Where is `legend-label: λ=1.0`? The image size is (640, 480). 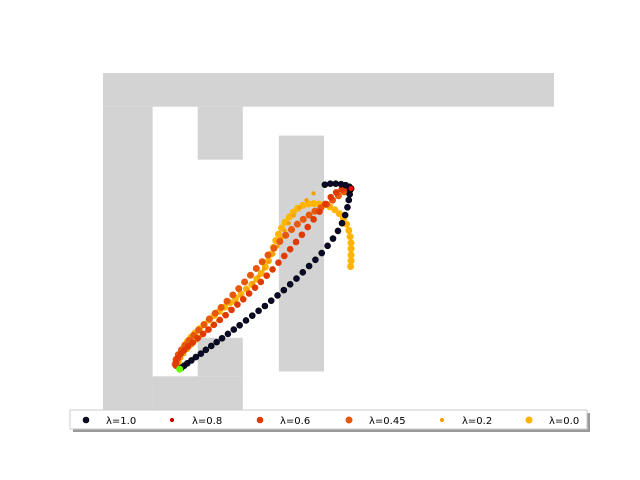
legend-label: λ=1.0 is located at coordinates (121, 421).